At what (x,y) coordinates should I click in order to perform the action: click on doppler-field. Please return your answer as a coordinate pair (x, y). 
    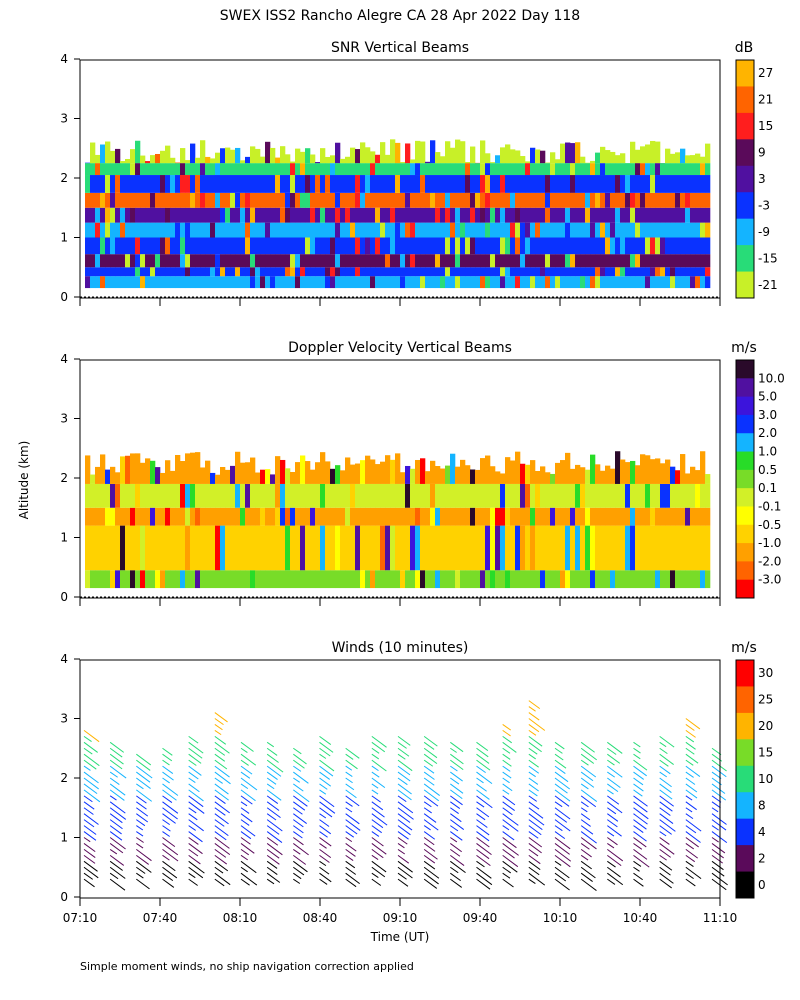
    Looking at the image, I should click on (398, 520).